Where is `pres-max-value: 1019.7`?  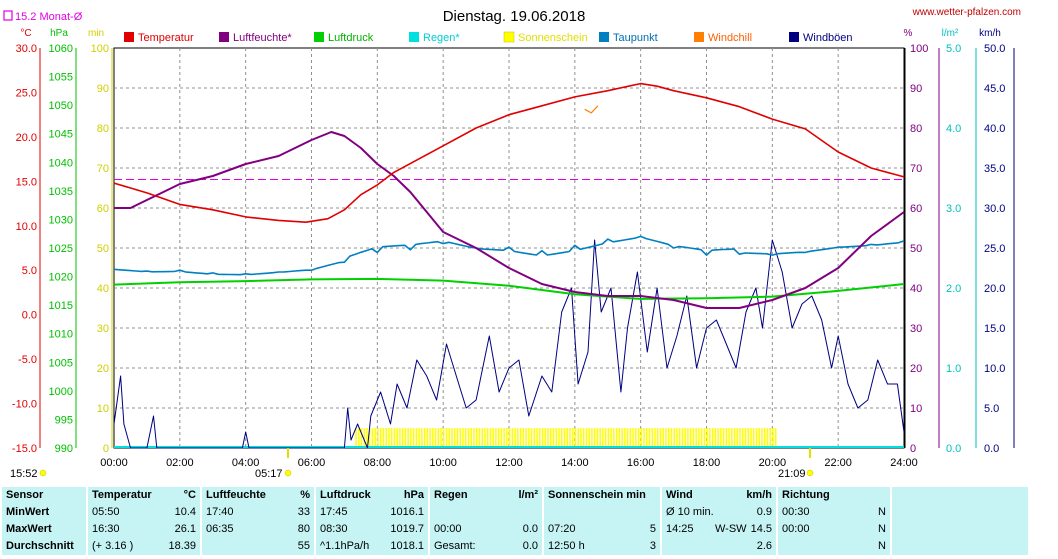
pres-max-value: 1019.7 is located at coordinates (407, 529).